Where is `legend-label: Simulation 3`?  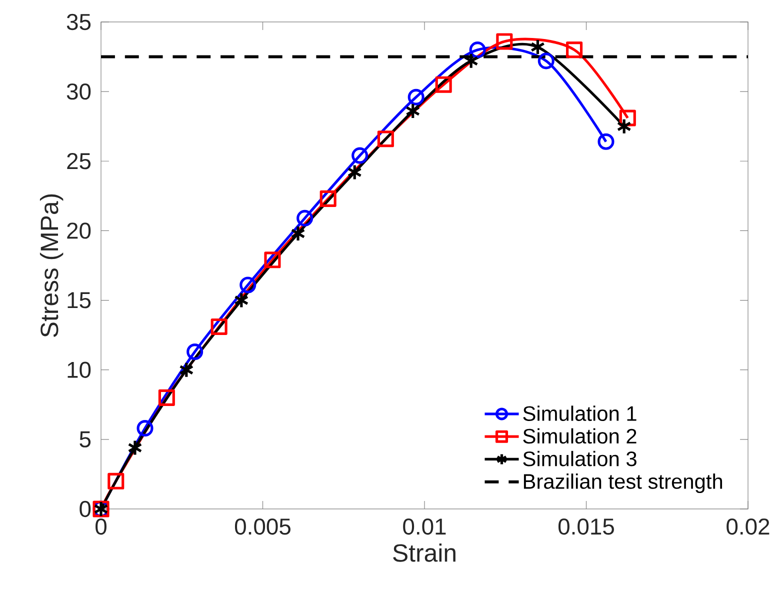
legend-label: Simulation 3 is located at coordinates (579, 458).